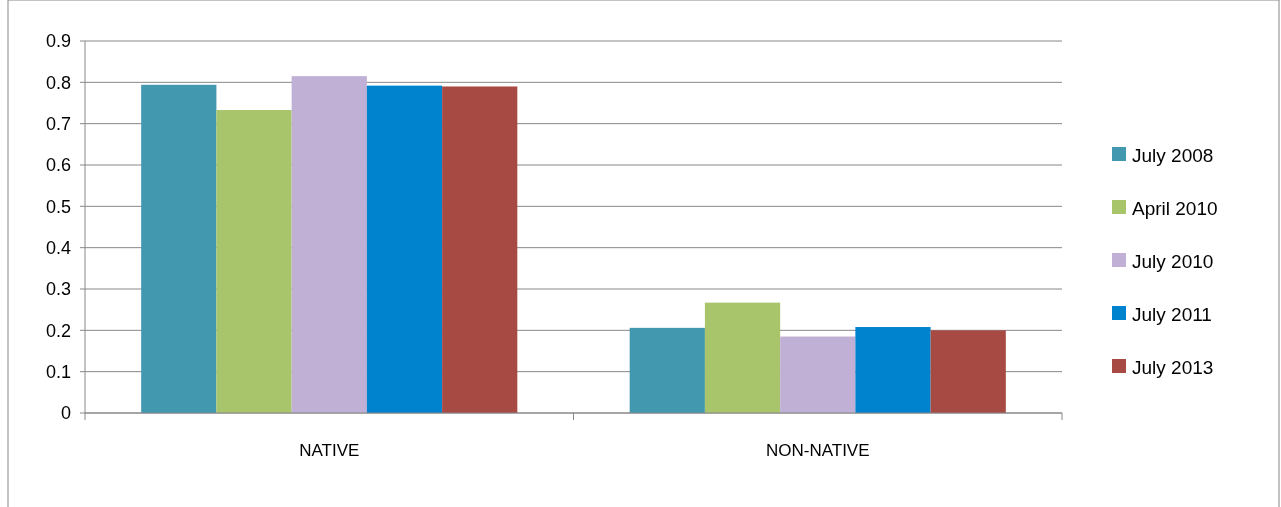 Image resolution: width=1281 pixels, height=507 pixels. Describe the element at coordinates (65, 413) in the screenshot. I see `y-tick-label: 0` at that location.